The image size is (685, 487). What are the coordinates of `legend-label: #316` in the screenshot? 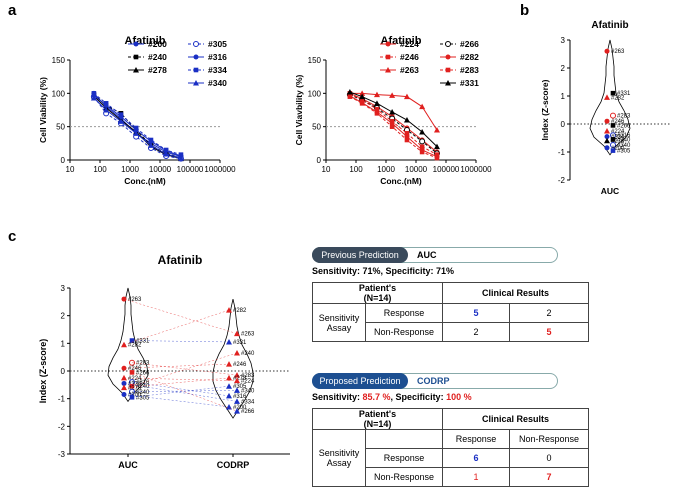 It's located at (217, 57).